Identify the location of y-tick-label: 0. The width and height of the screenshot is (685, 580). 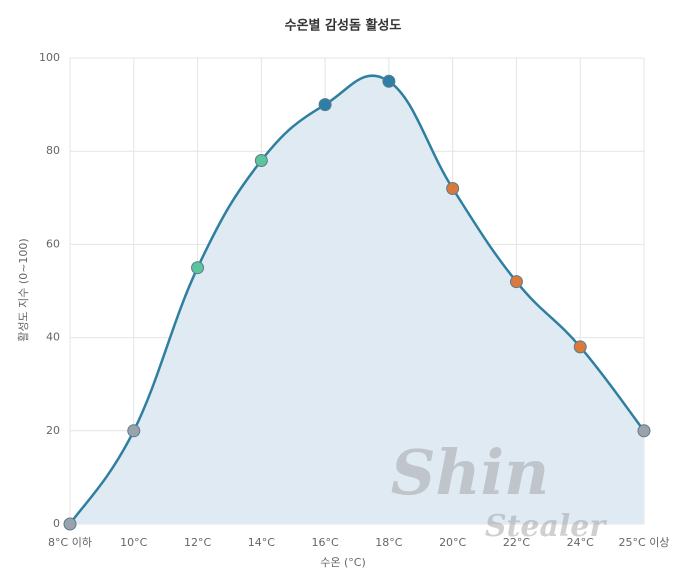
(56, 523).